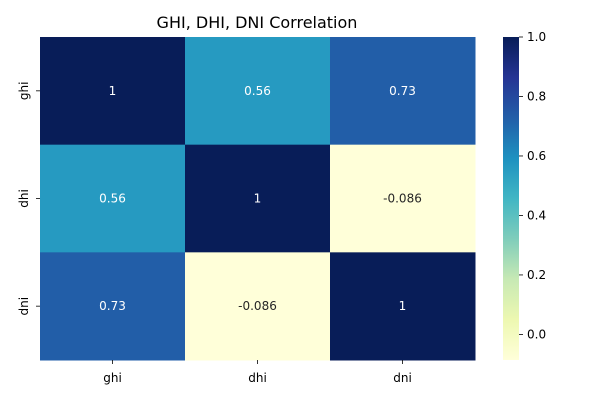 The height and width of the screenshot is (400, 600). I want to click on heatmap-cell-dhi-ghi, so click(113, 198).